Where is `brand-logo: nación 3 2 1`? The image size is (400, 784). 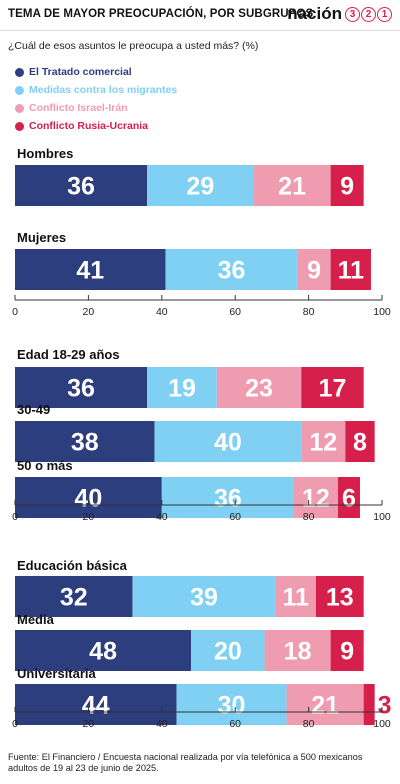 brand-logo: nación 3 2 1 is located at coordinates (339, 14).